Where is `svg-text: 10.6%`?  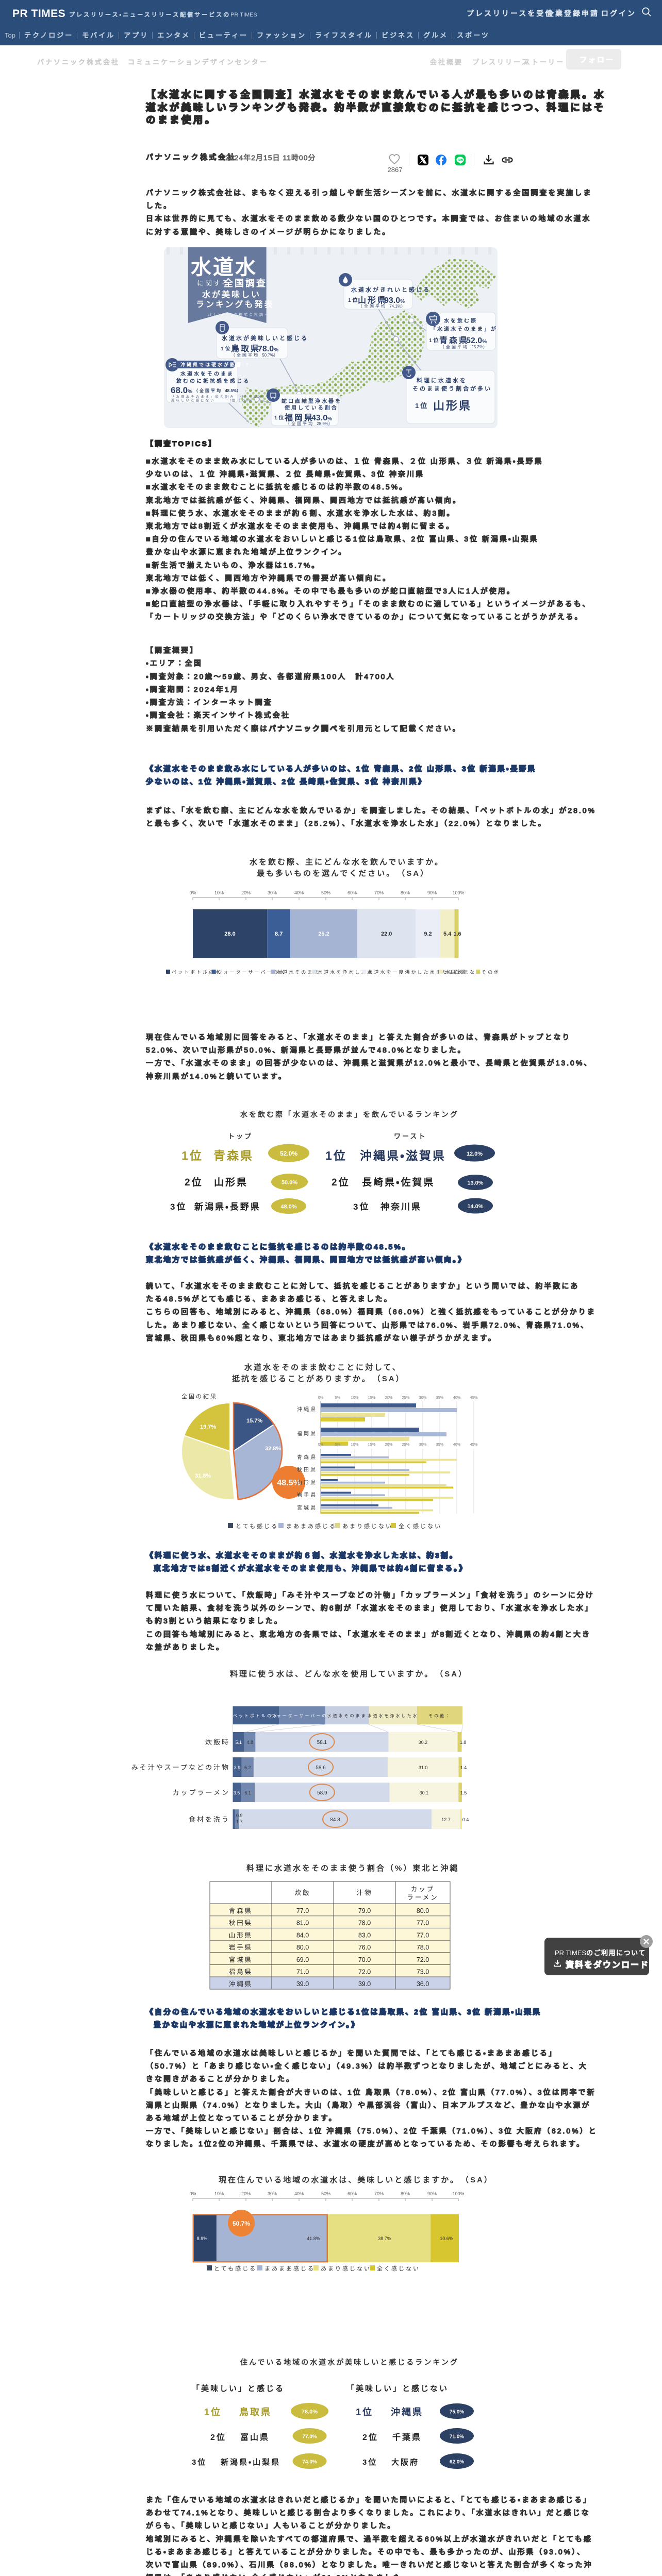 svg-text: 10.6% is located at coordinates (446, 2238).